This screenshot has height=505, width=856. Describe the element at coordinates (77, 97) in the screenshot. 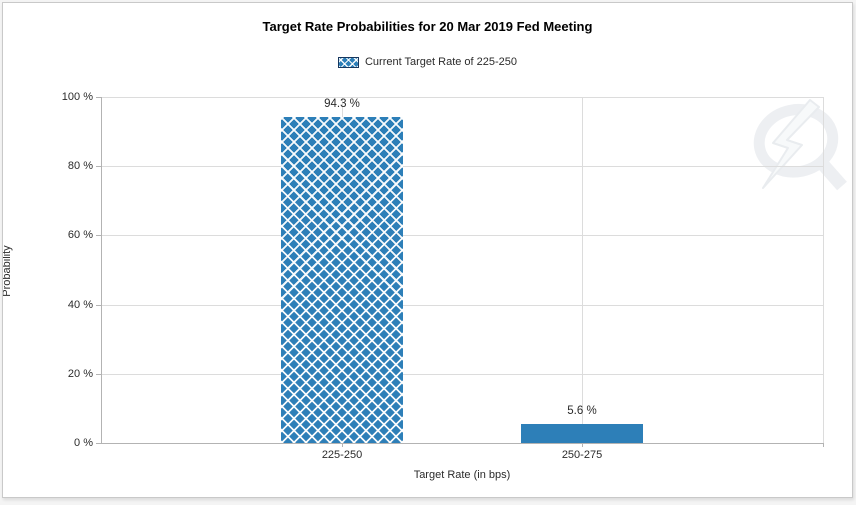

I see `y-tick-label-100: 100 %` at that location.